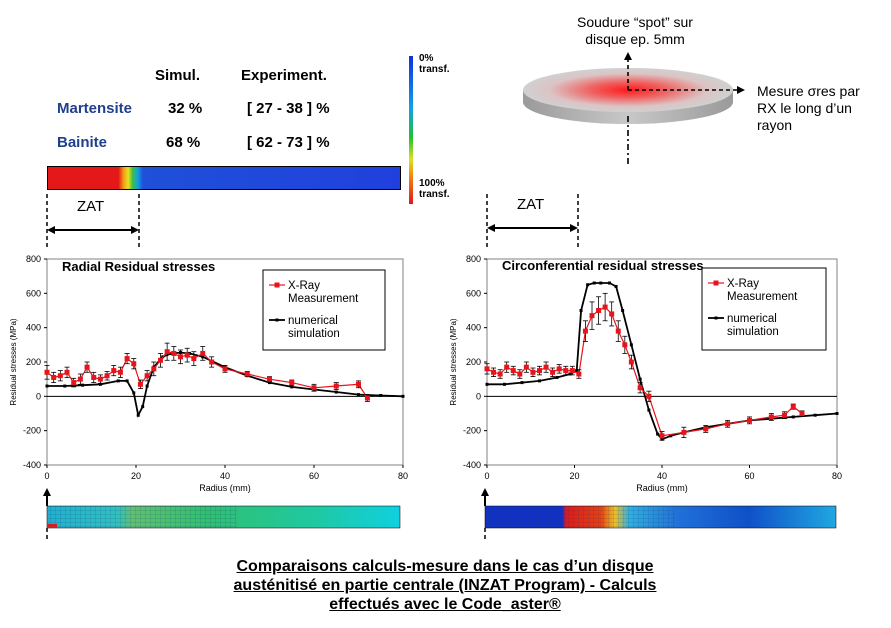 This screenshot has height=628, width=891. Describe the element at coordinates (288, 108) in the screenshot. I see `experiment-value-martensite: [ 27 - 38 ] %` at that location.